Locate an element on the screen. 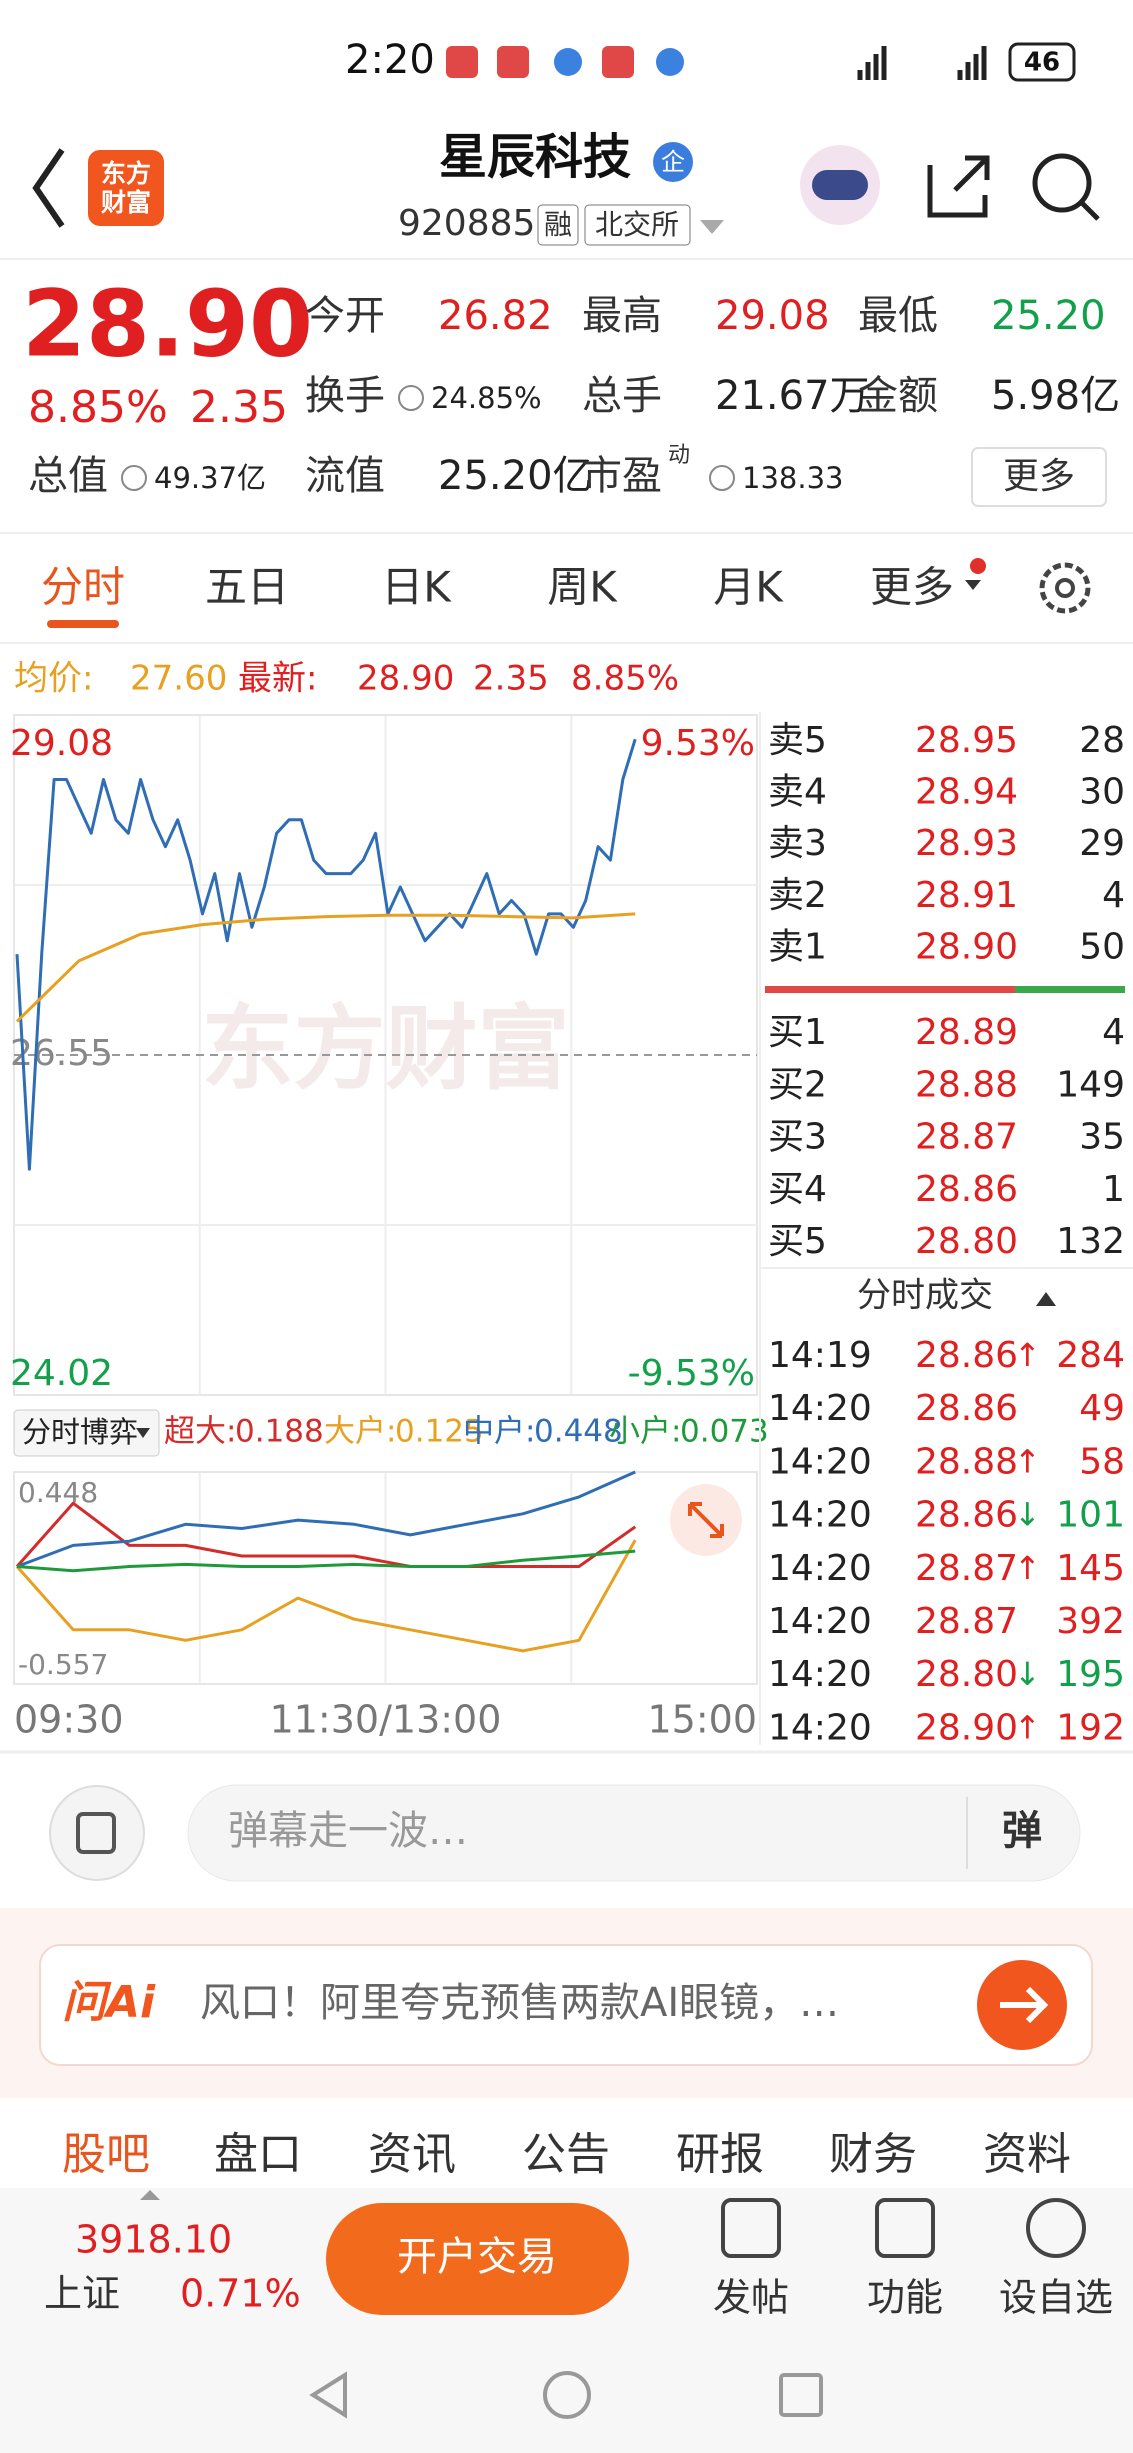 The height and width of the screenshot is (2453, 1133). chart-tab: 日K is located at coordinates (416, 587).